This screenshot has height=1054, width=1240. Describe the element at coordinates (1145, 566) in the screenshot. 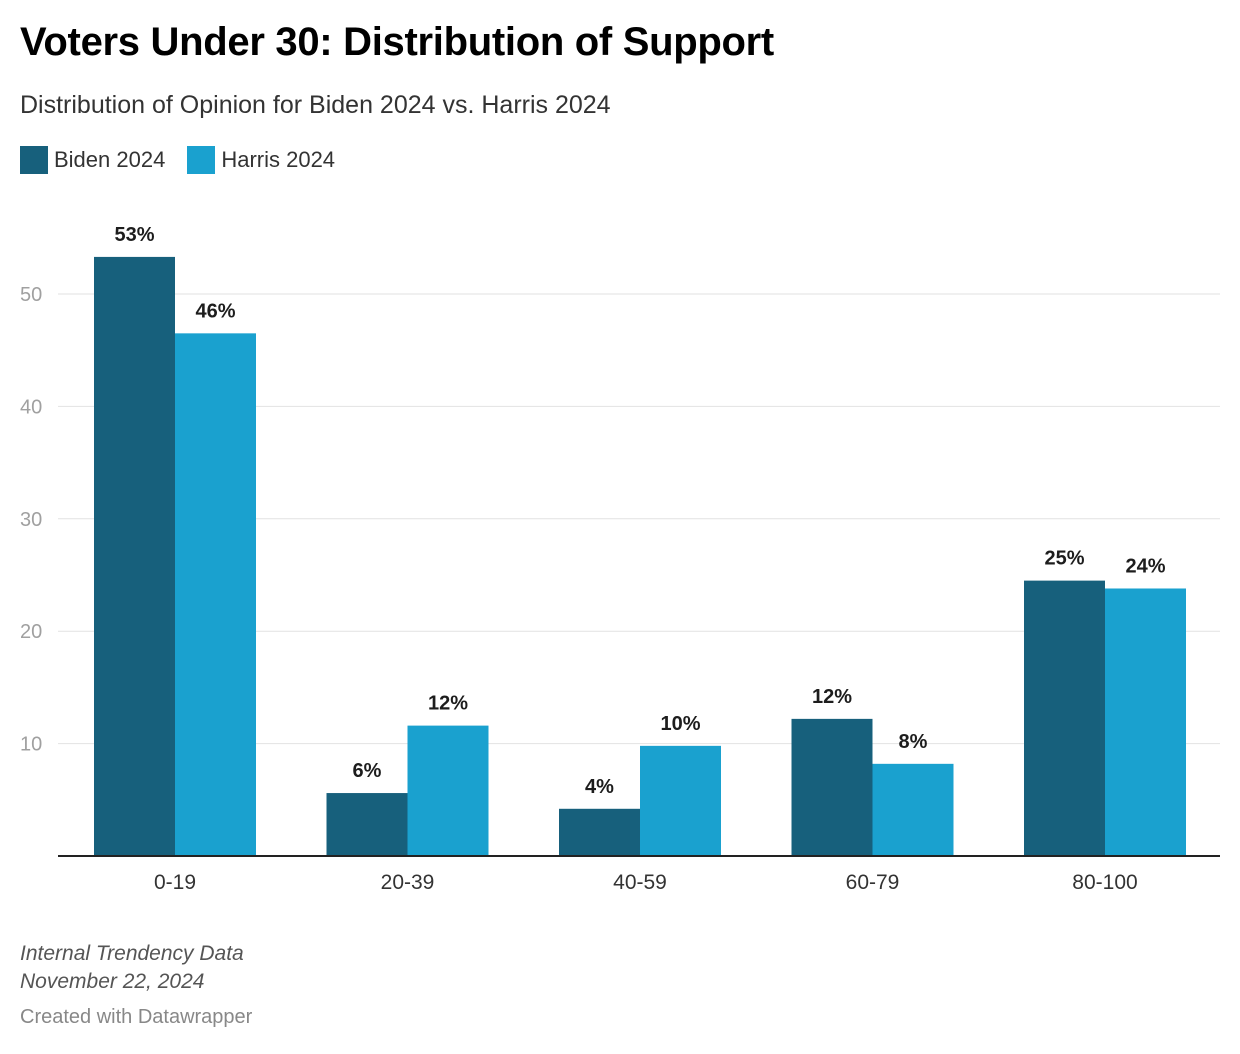

I see `data-label: 24%` at that location.